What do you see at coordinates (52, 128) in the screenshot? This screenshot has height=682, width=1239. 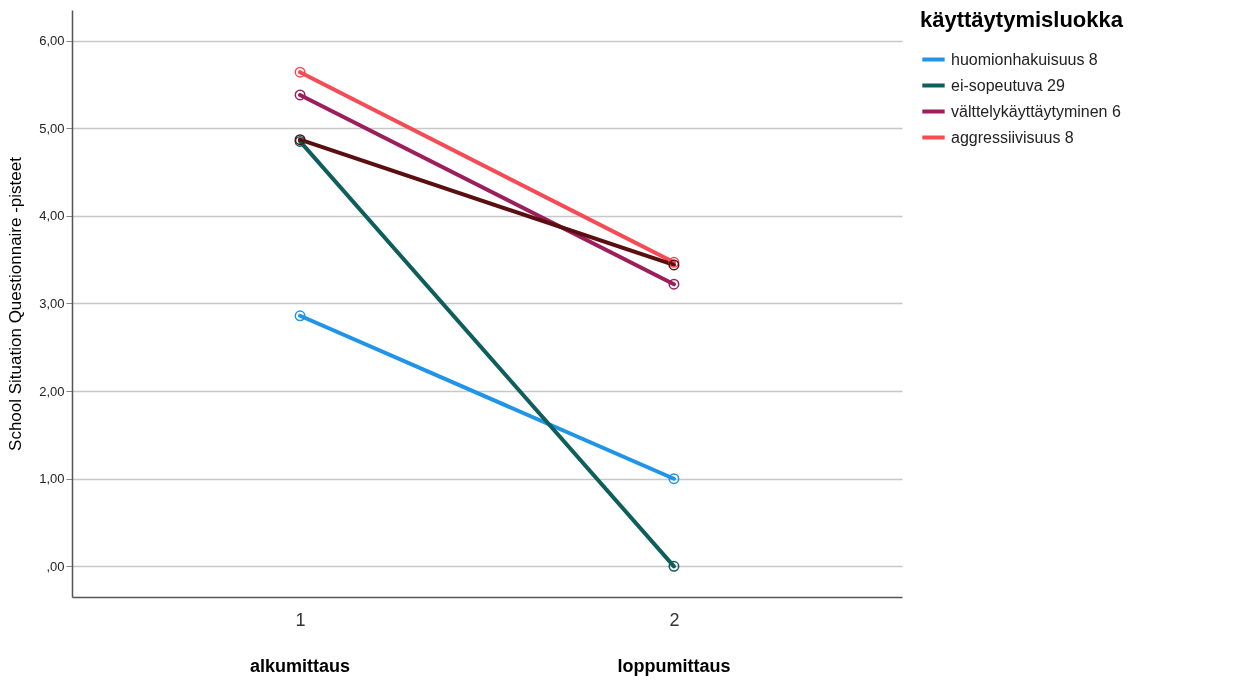 I see `y-tick-label: 5,00` at bounding box center [52, 128].